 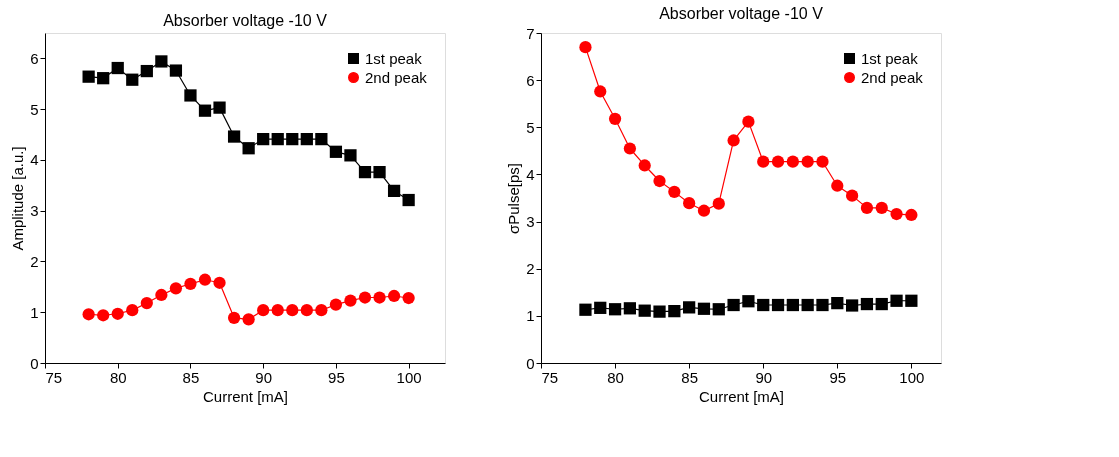 What do you see at coordinates (34, 160) in the screenshot?
I see `y-tick-label: 4` at bounding box center [34, 160].